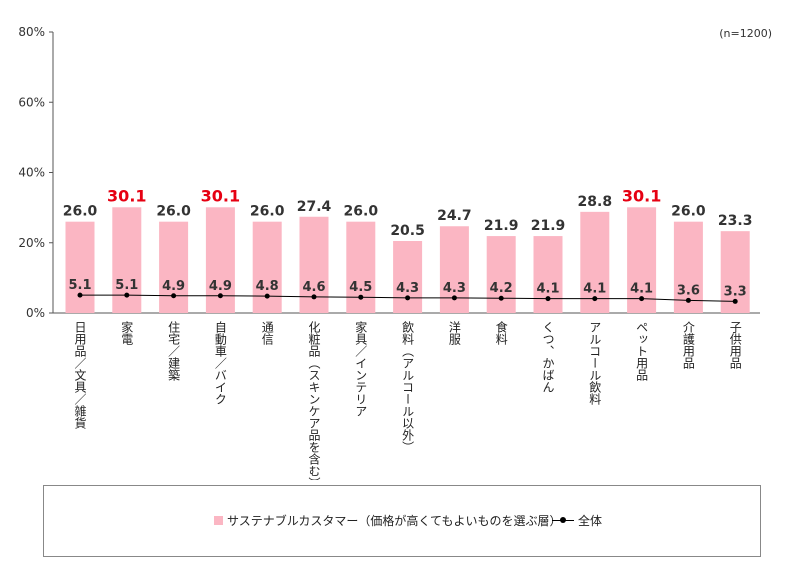 The width and height of the screenshot is (800, 588). What do you see at coordinates (31, 32) in the screenshot?
I see `y-tick-label: 80%` at bounding box center [31, 32].